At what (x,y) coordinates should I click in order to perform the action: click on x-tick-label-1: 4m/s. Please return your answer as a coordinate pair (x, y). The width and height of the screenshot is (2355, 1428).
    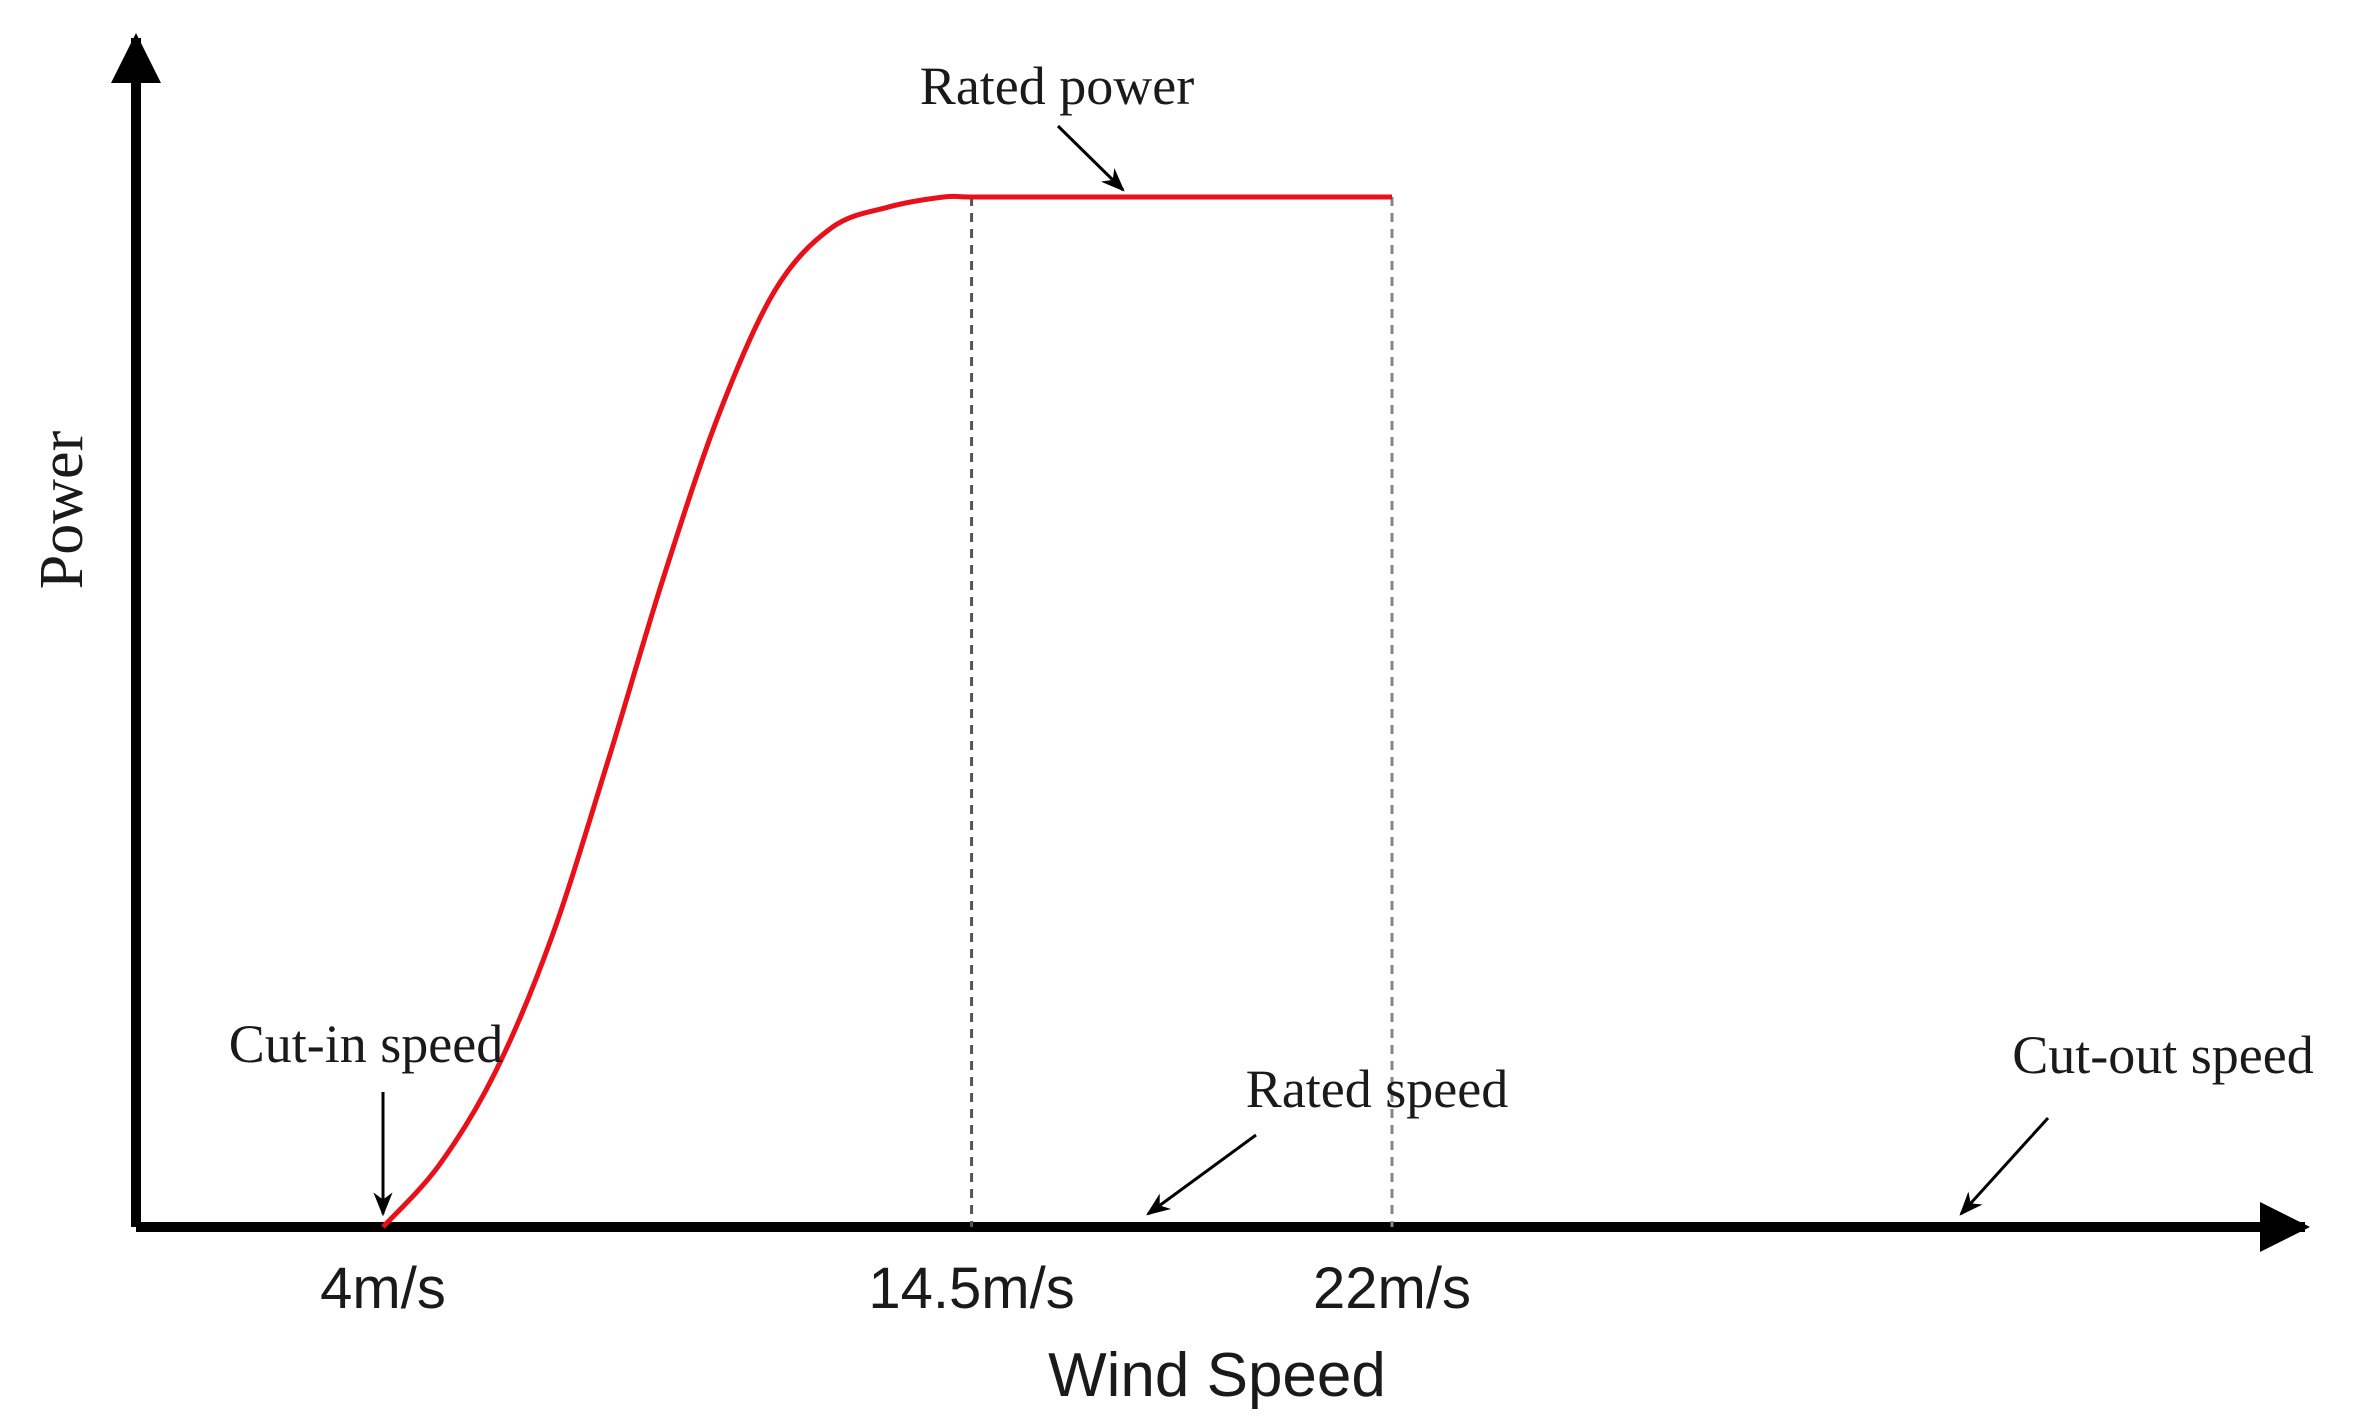
    Looking at the image, I should click on (383, 1288).